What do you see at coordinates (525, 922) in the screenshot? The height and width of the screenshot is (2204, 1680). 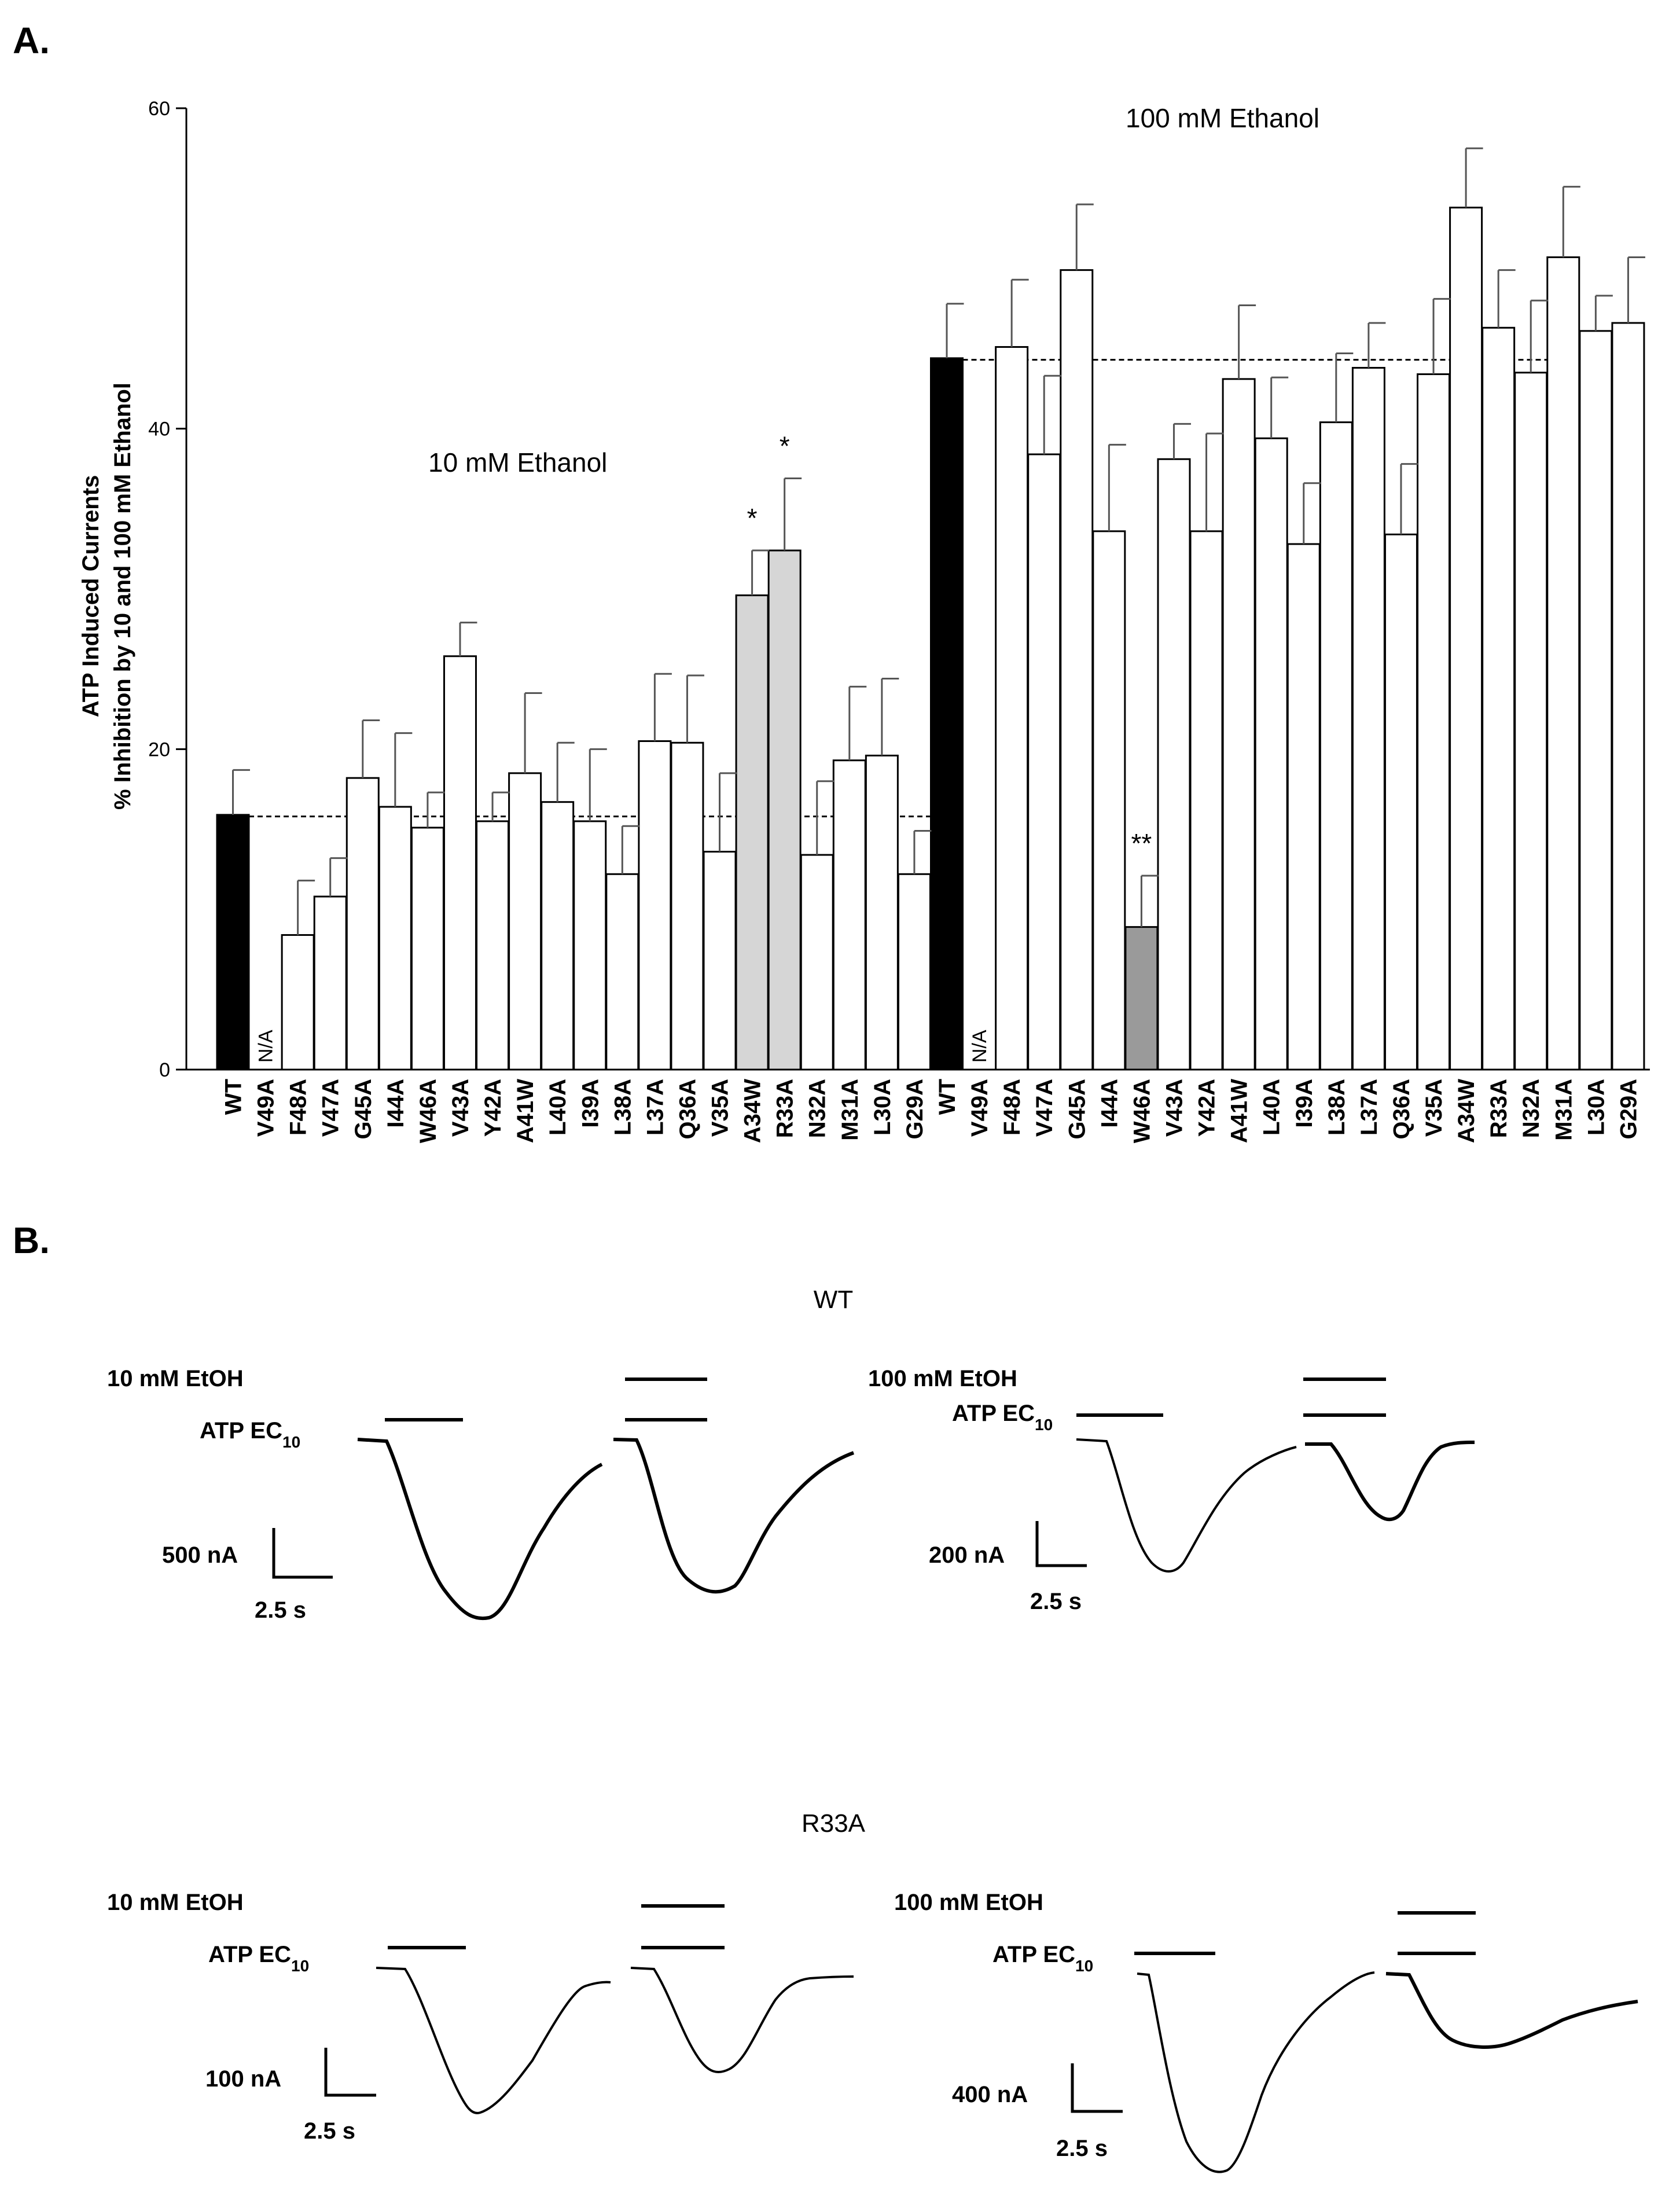 I see `bar-10mm-a41w` at bounding box center [525, 922].